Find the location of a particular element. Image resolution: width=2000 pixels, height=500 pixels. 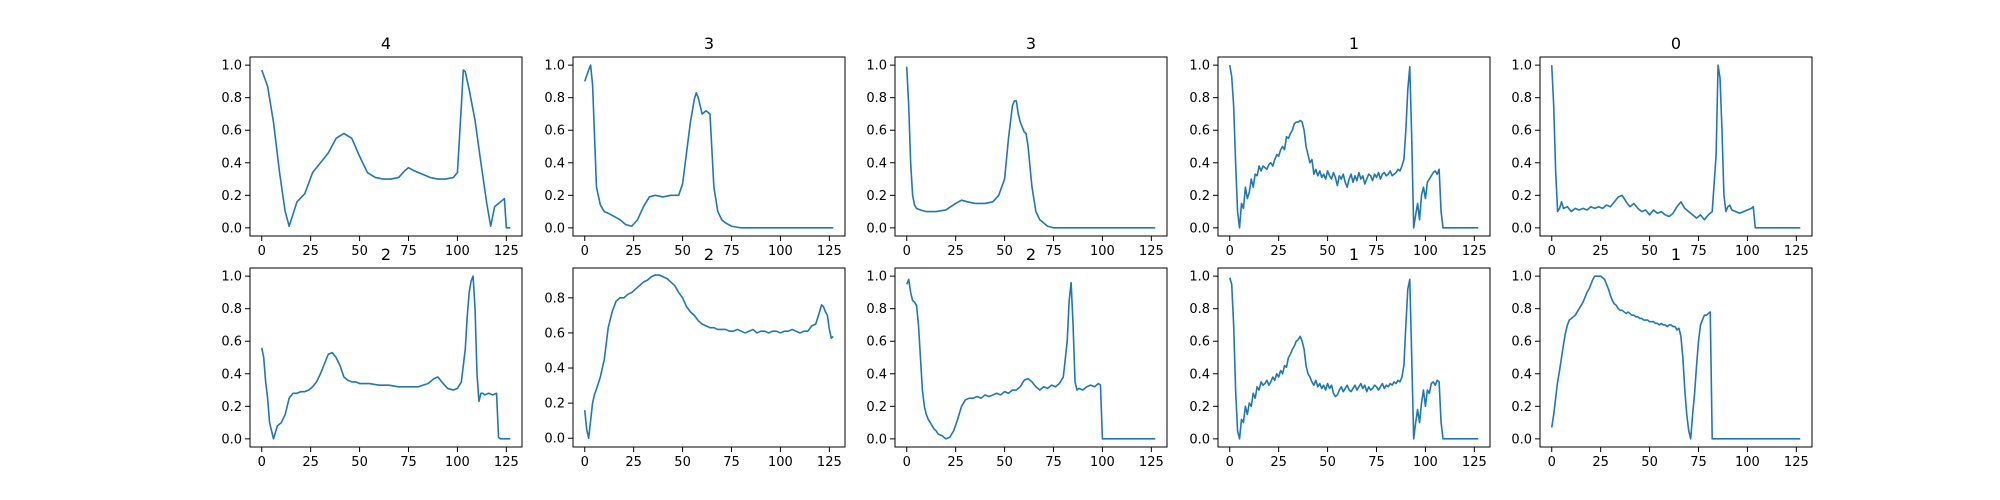

subplot-1: 4 0 25 50 75 100 125 0.0 0.2 0.4 0.6 0.8 1.0 is located at coordinates (372, 146).